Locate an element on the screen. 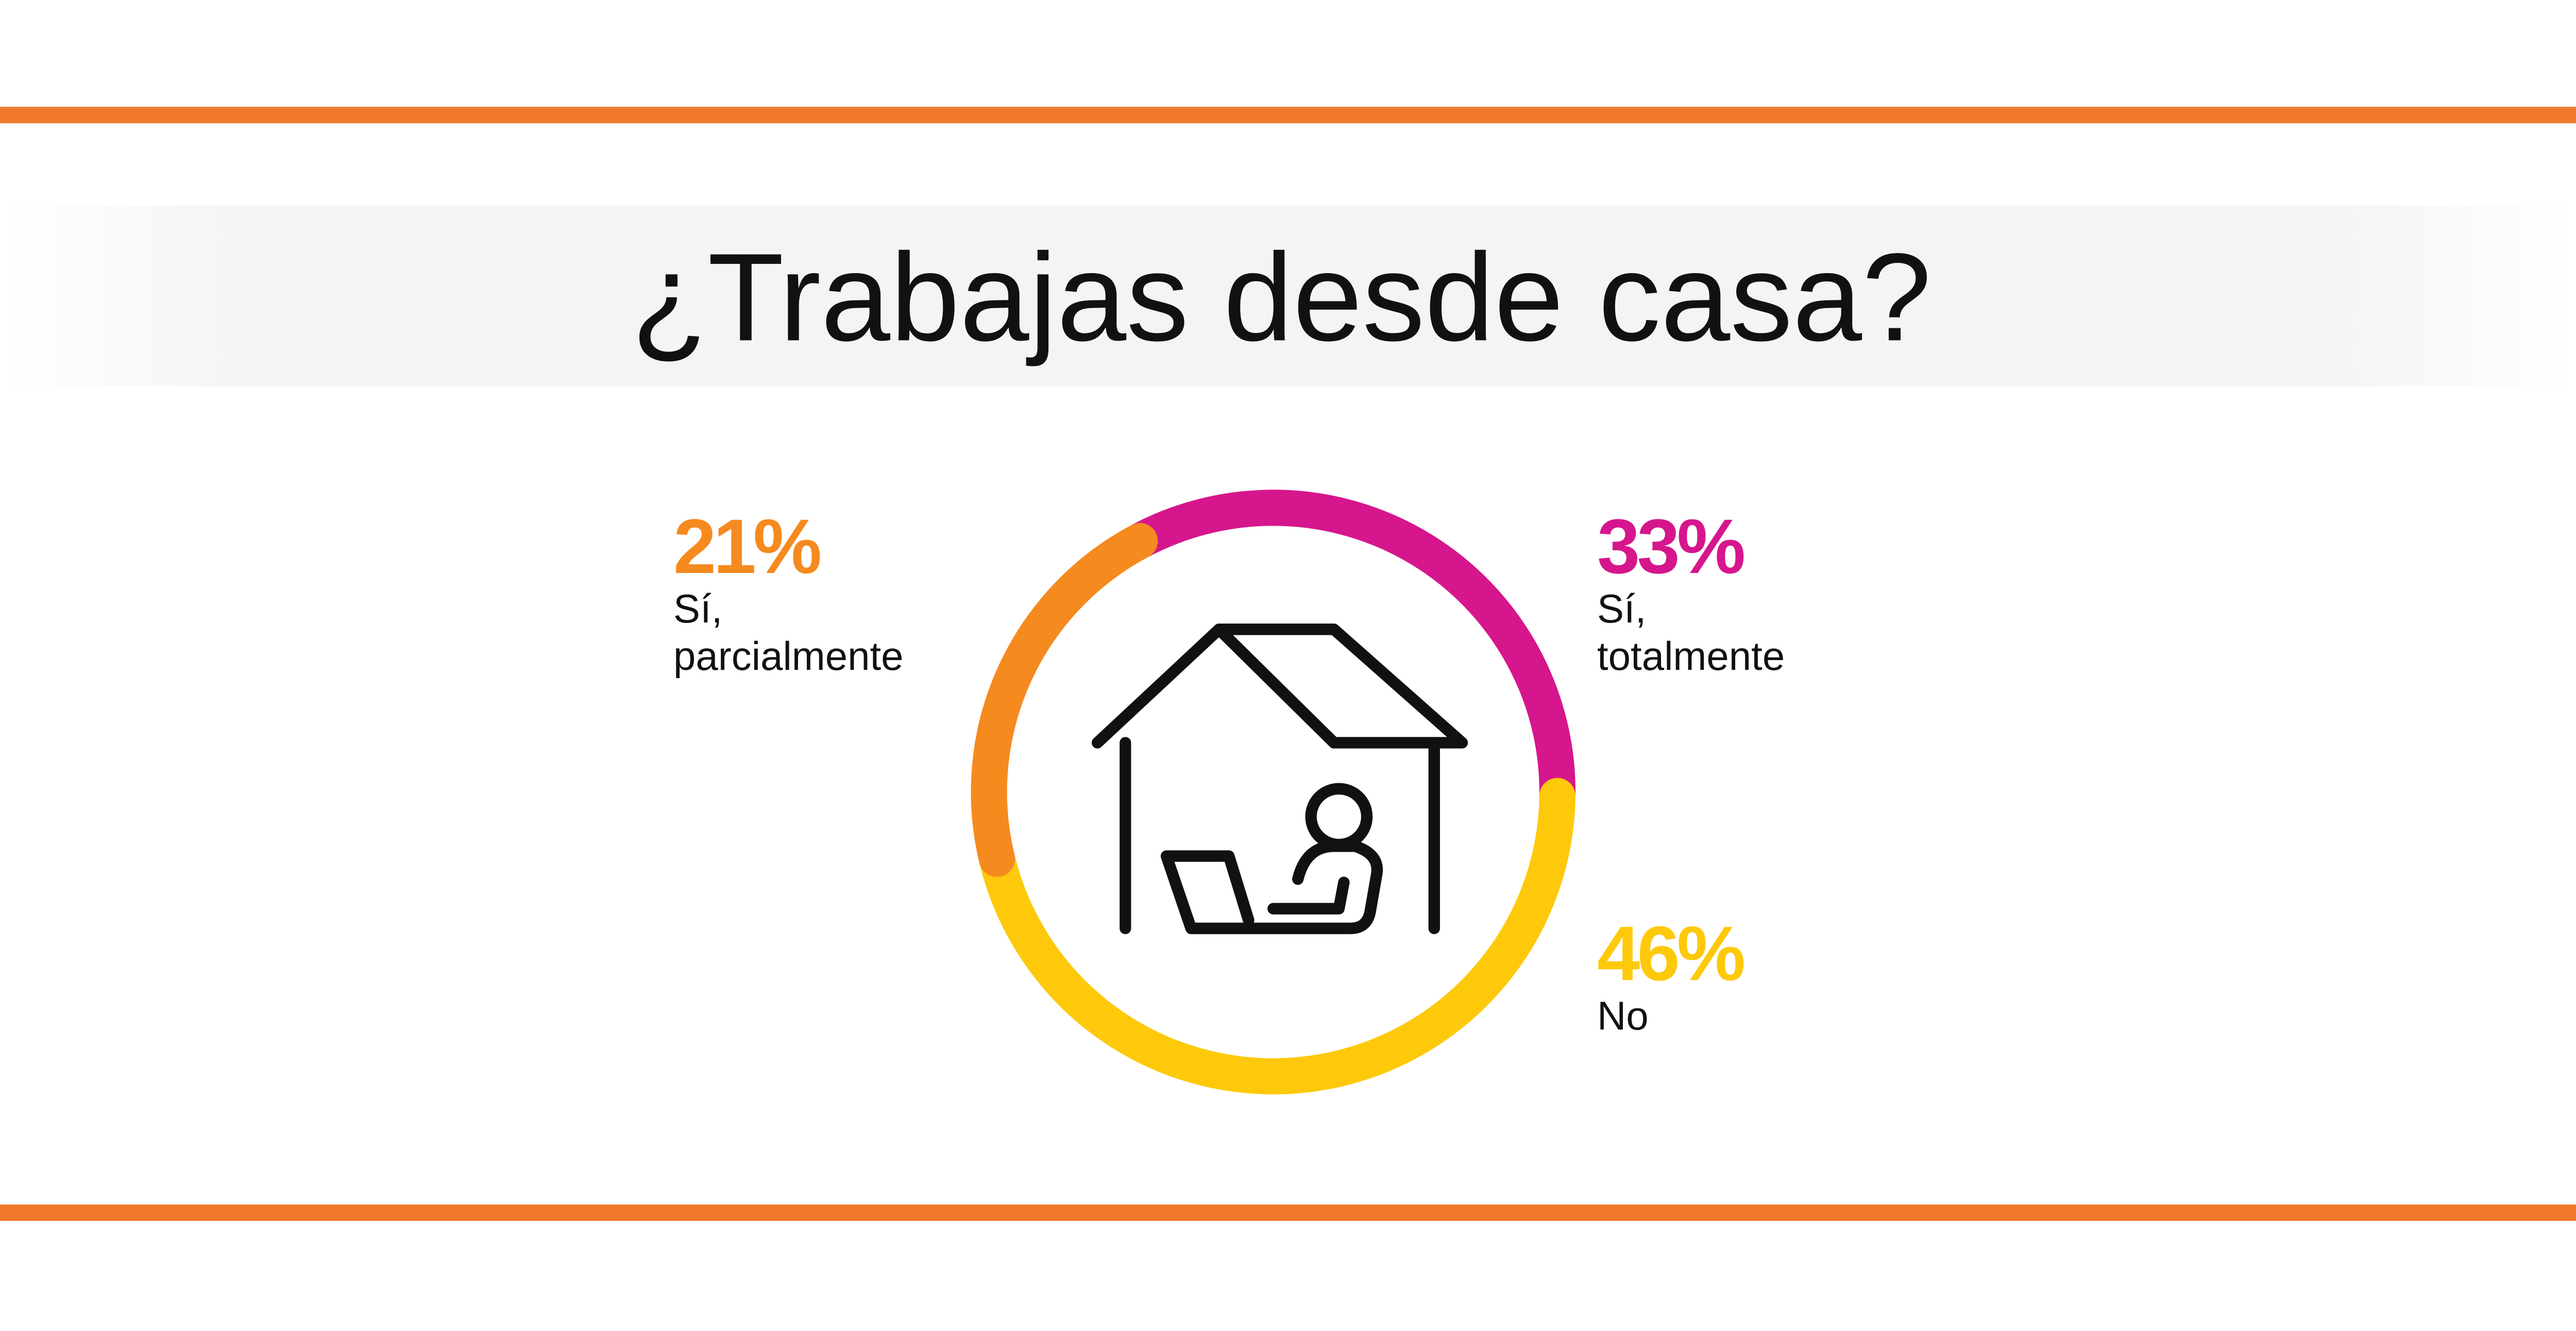 Image resolution: width=2576 pixels, height=1331 pixels. legend-label: 21% Sí, parcialmente is located at coordinates (788, 591).